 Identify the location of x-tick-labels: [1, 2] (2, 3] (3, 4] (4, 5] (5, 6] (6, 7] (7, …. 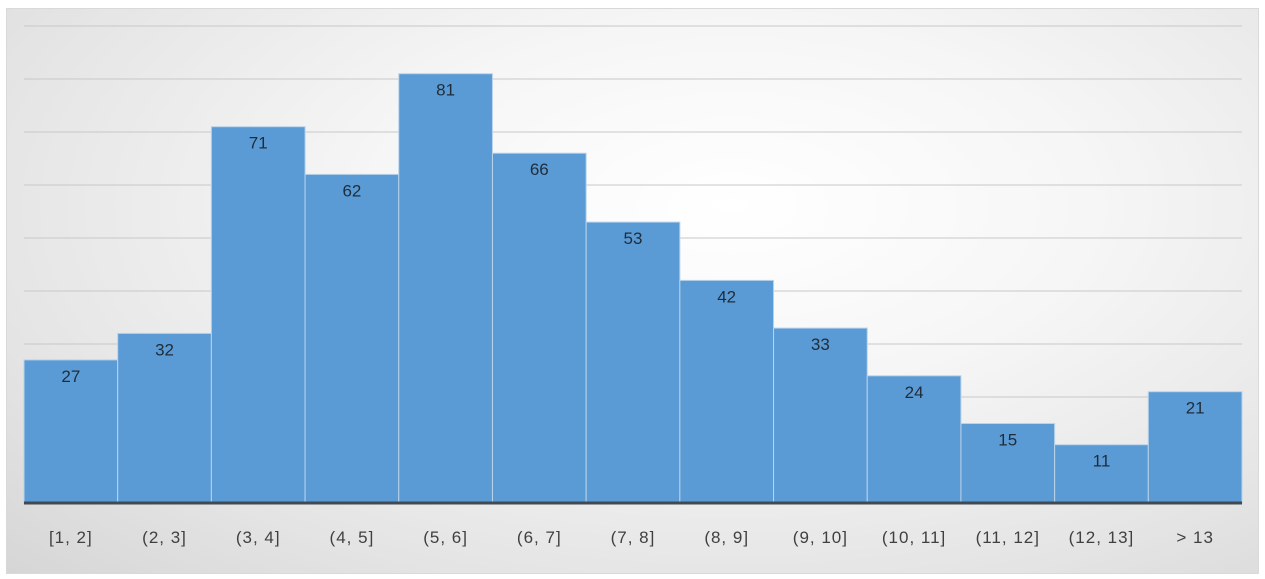
(631, 537).